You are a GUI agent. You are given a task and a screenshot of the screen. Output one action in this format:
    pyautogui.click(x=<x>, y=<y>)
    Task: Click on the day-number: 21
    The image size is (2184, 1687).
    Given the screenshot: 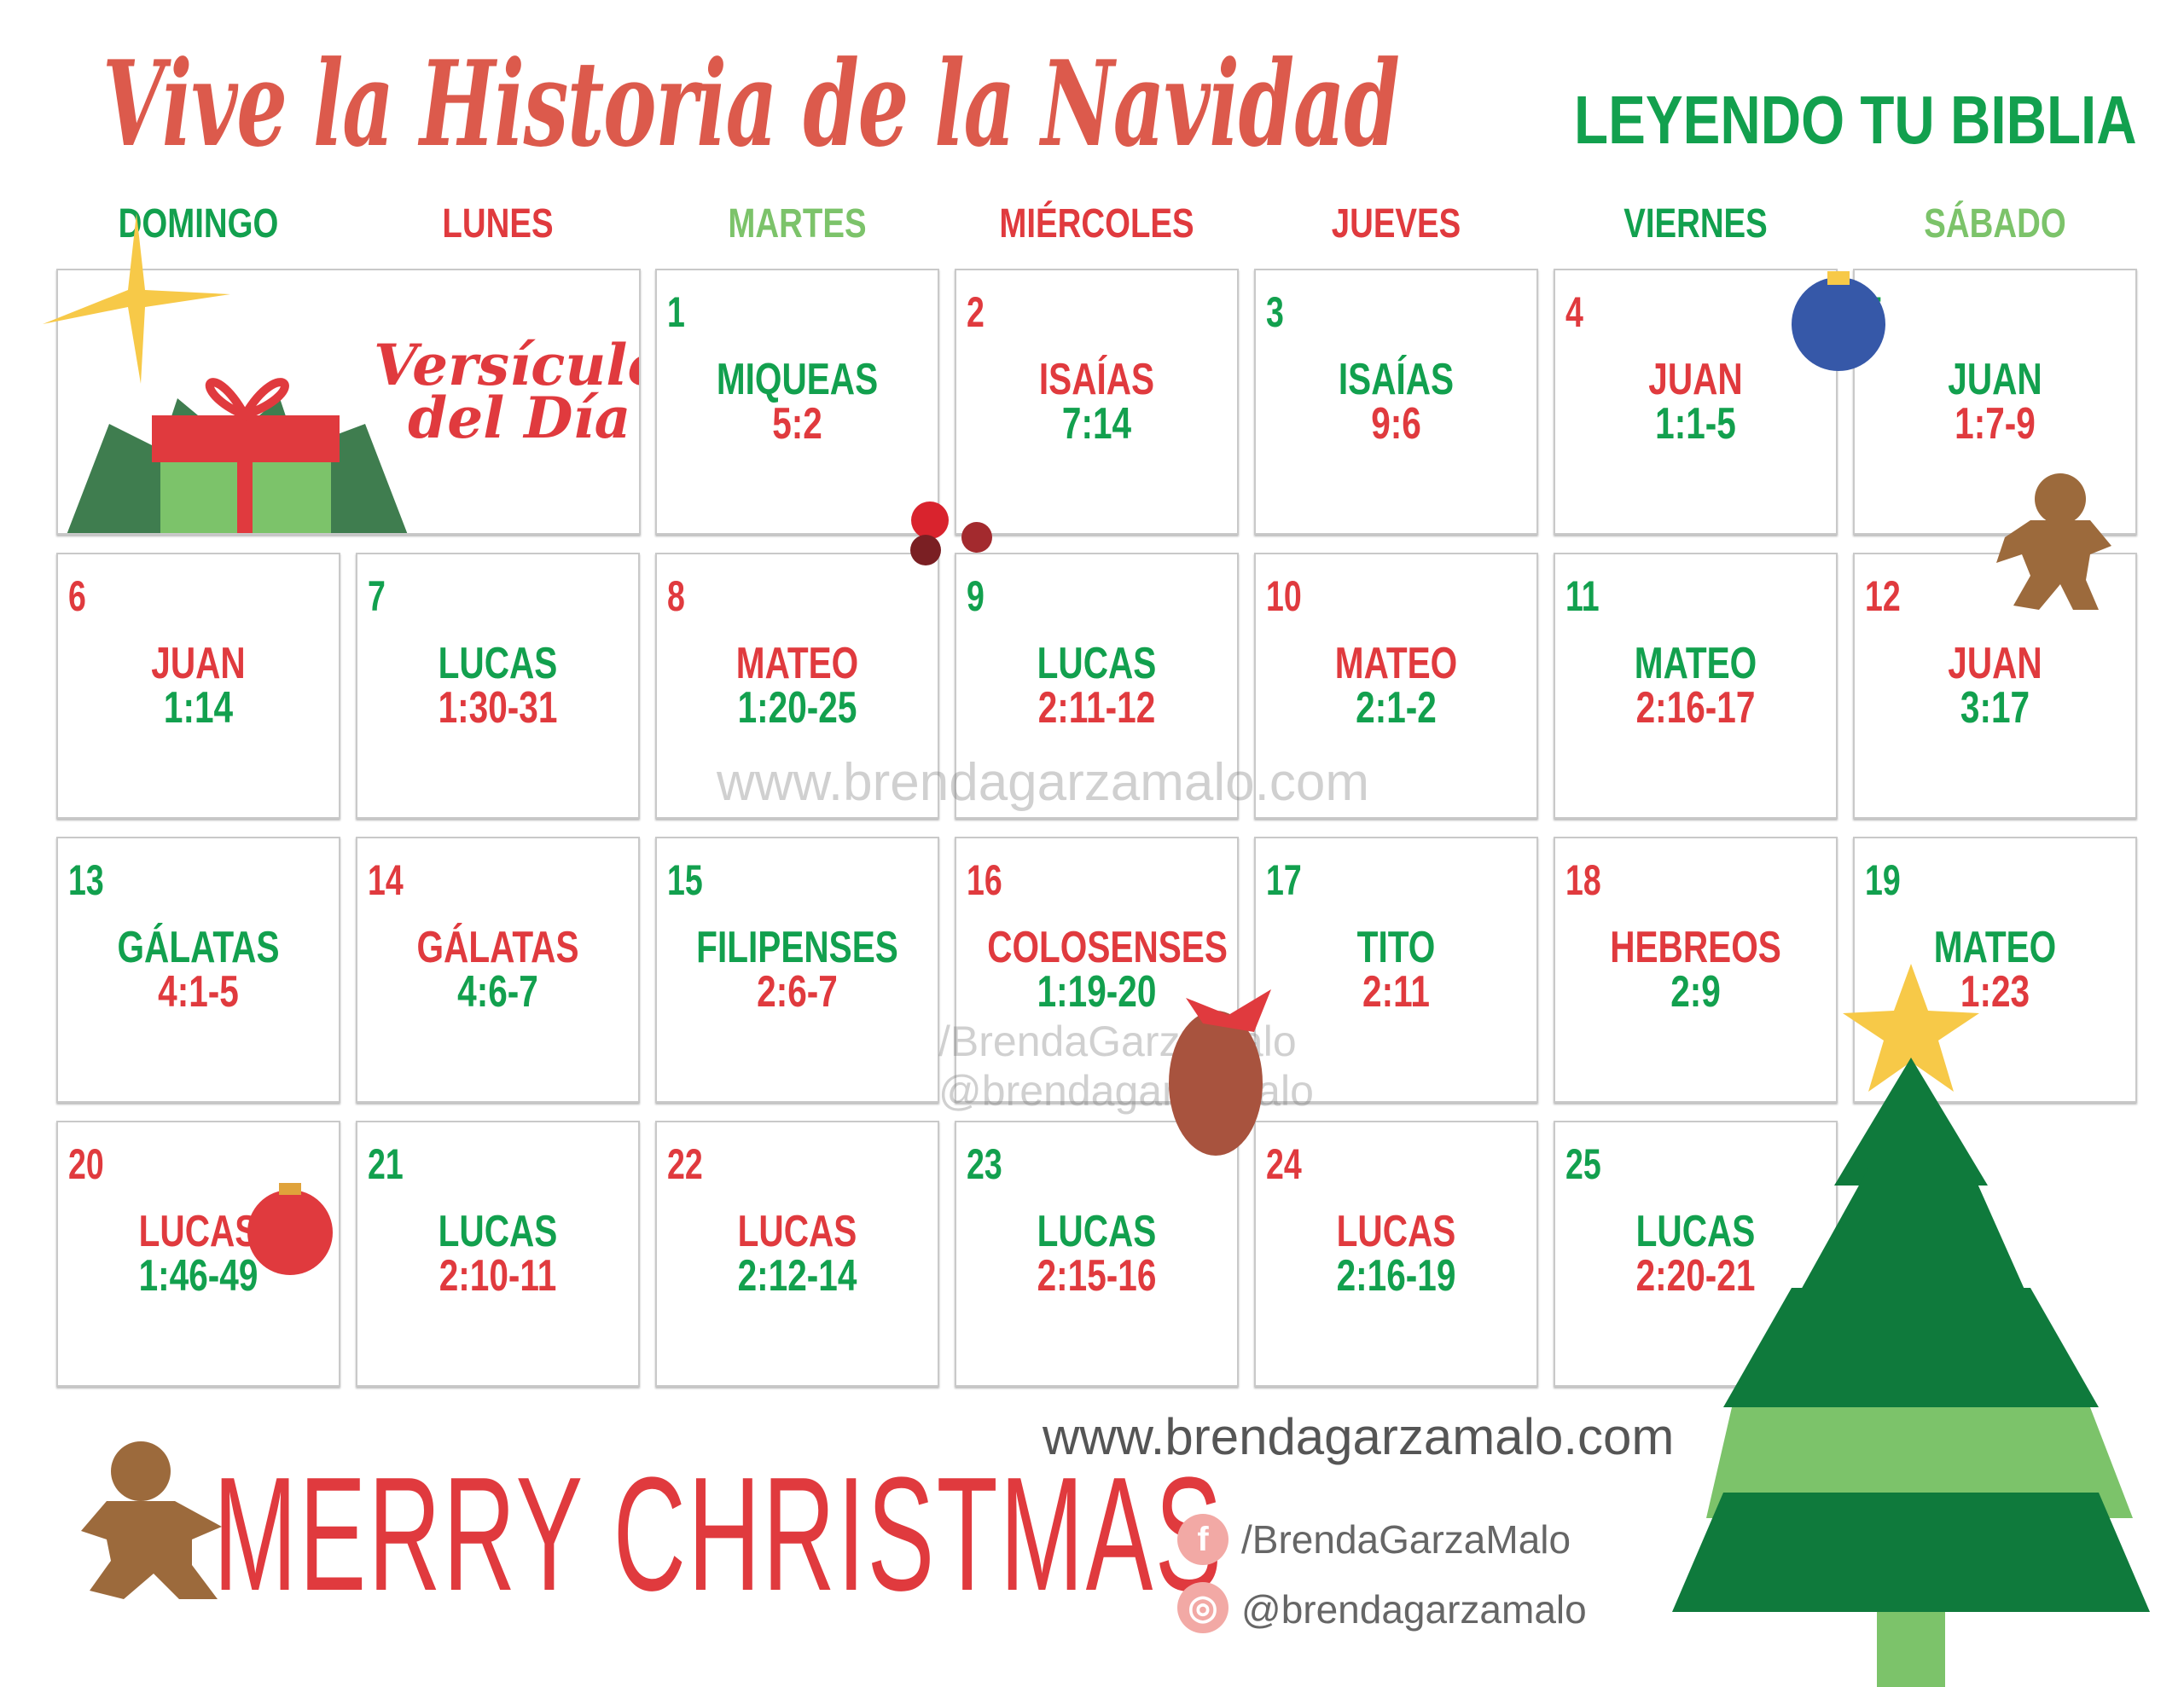 What is the action you would take?
    pyautogui.click(x=386, y=1164)
    